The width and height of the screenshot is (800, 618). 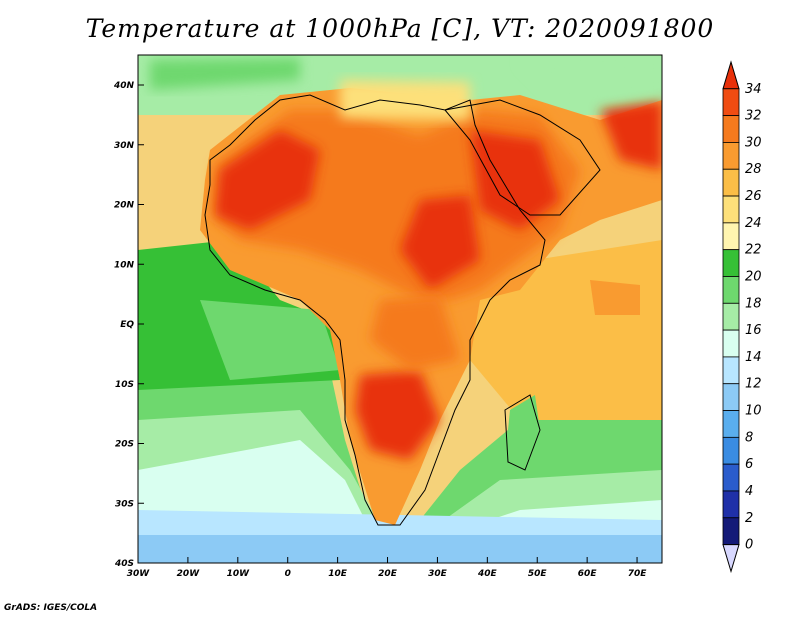 What do you see at coordinates (588, 574) in the screenshot?
I see `lon-tick-label: 60E` at bounding box center [588, 574].